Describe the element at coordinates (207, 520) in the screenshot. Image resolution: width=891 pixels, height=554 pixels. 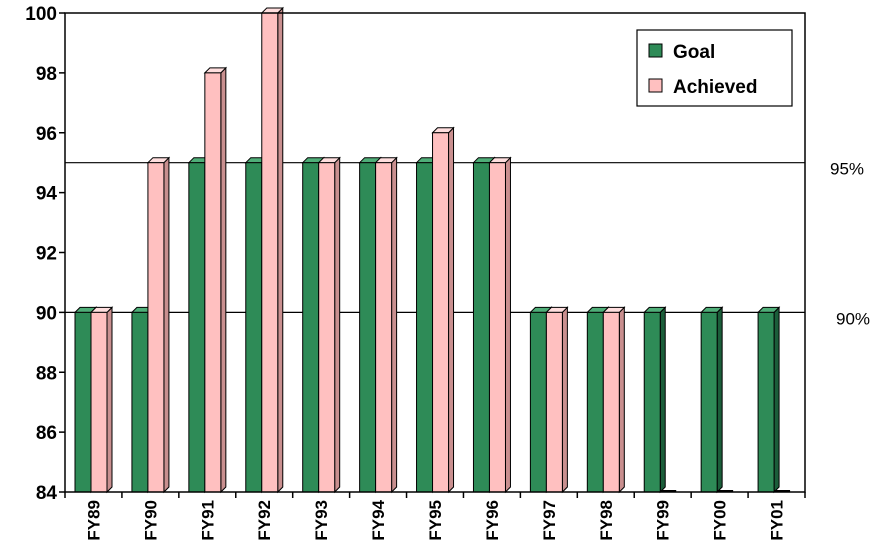
I see `x-tick-label-fy91: FY91` at that location.